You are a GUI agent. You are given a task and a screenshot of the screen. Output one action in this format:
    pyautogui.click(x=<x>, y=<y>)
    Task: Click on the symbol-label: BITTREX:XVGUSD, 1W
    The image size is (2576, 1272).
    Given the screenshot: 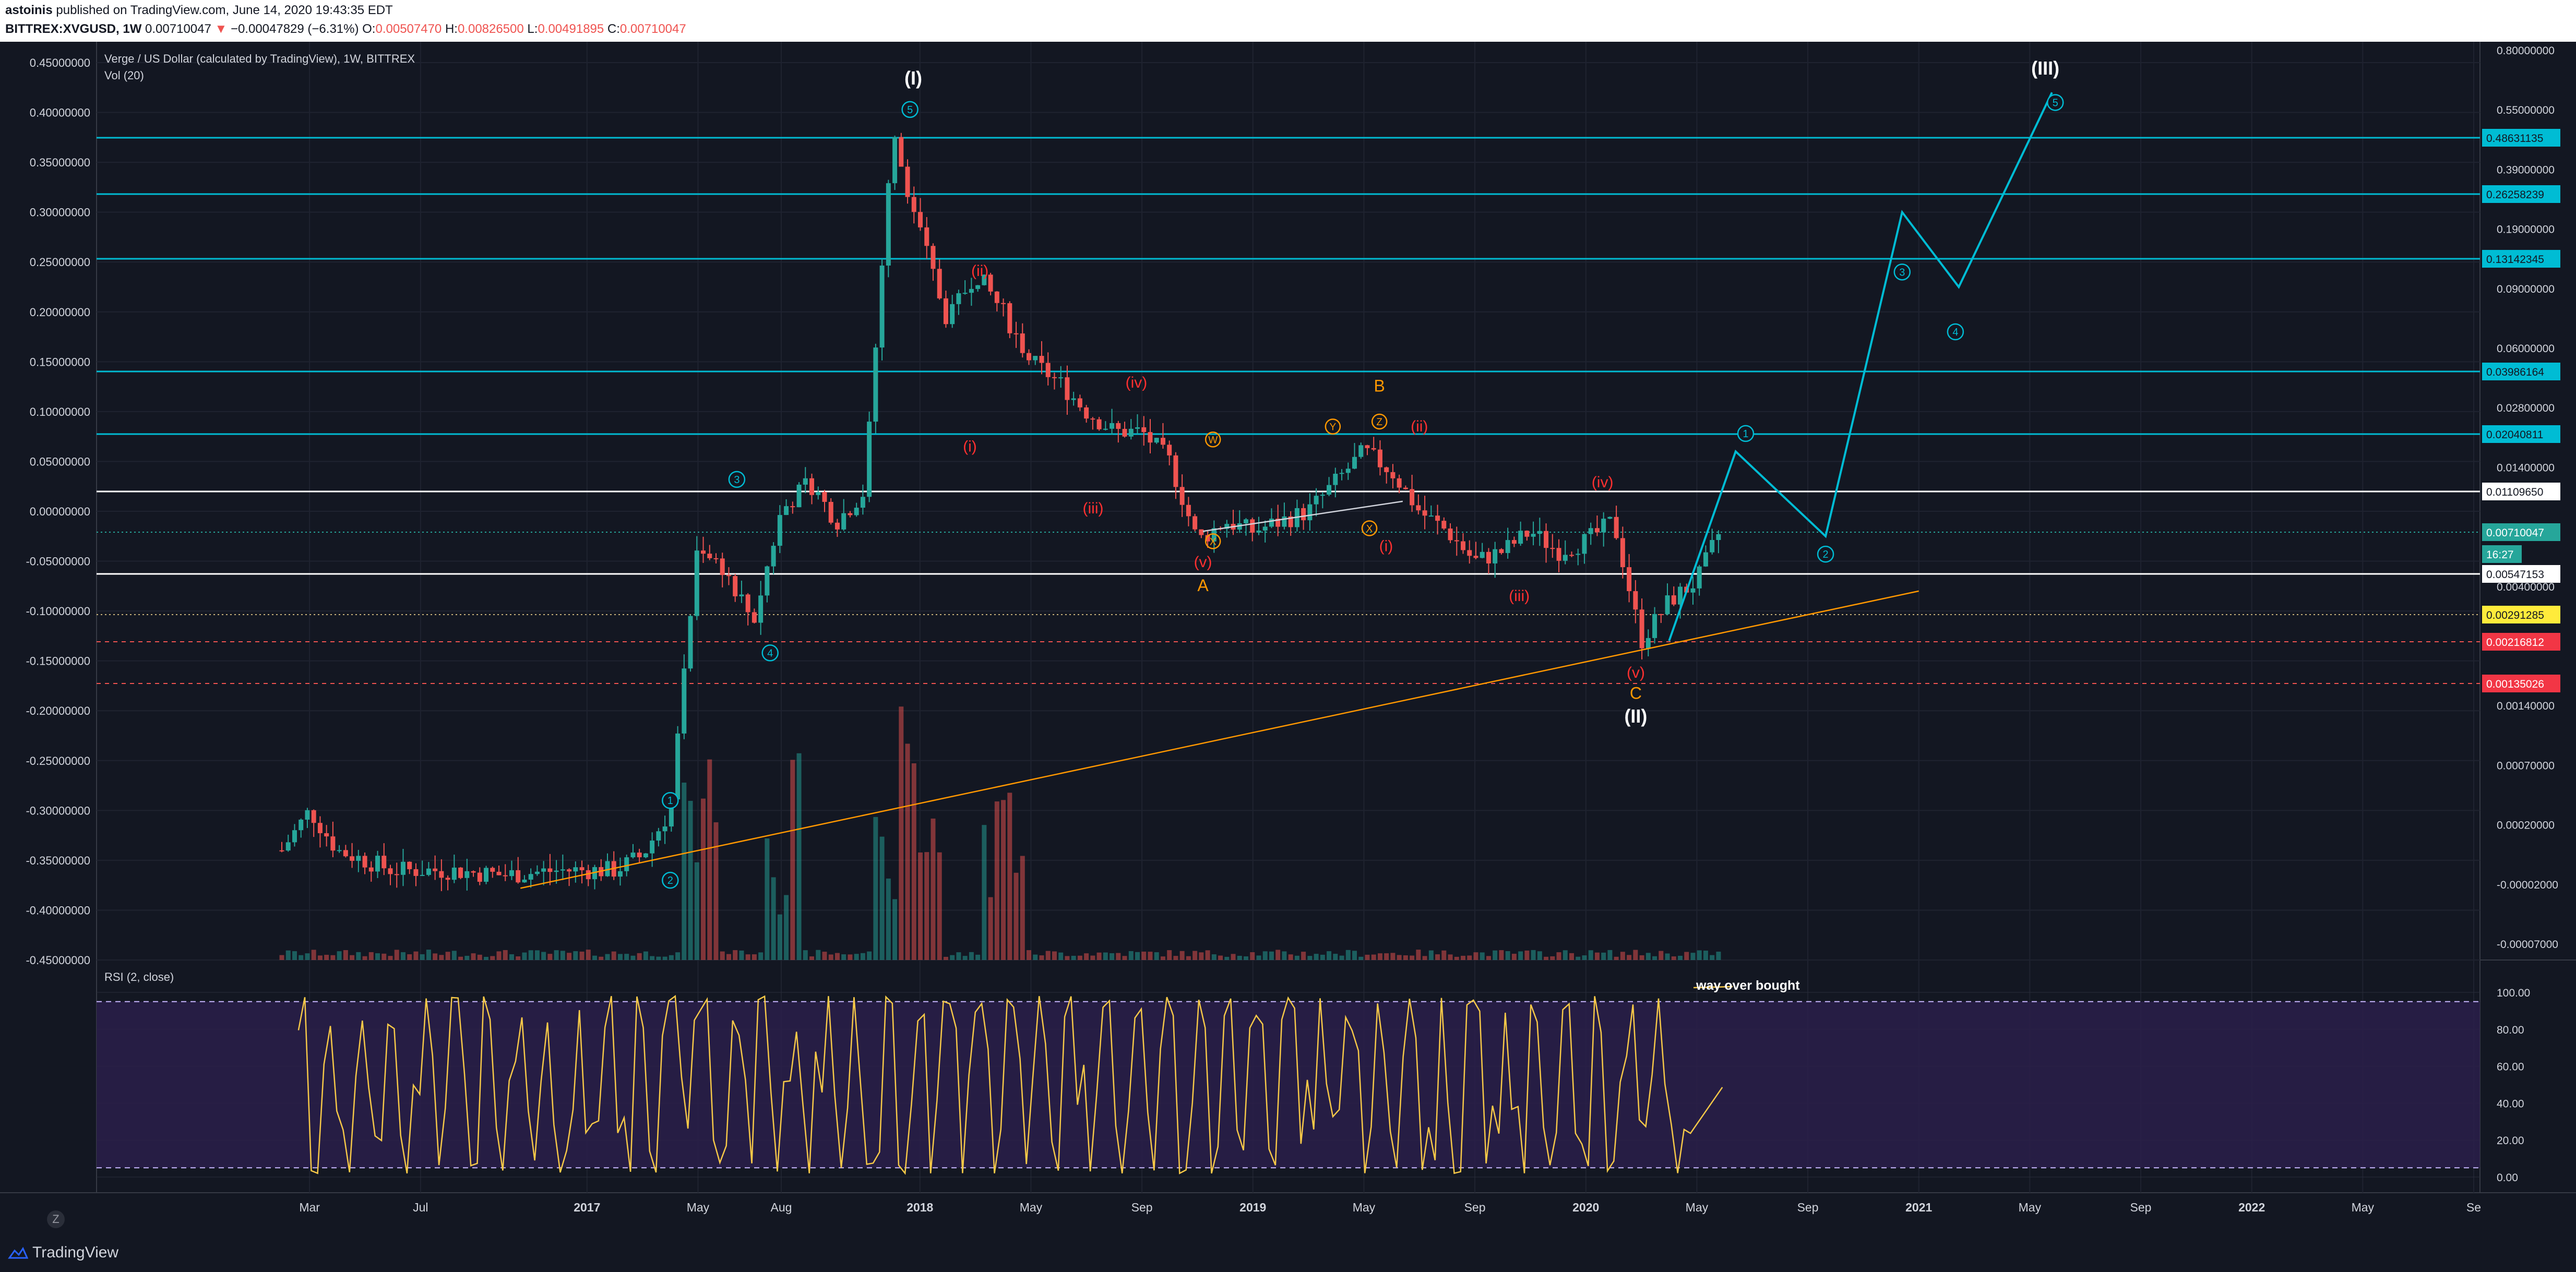 What is the action you would take?
    pyautogui.click(x=73, y=29)
    